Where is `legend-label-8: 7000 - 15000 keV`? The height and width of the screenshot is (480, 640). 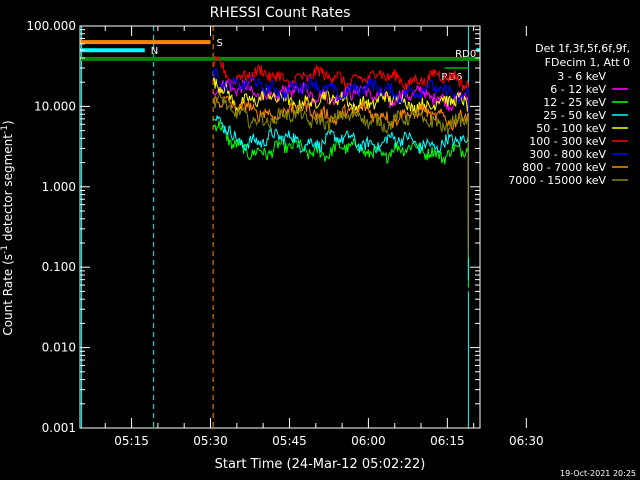
legend-label-8: 7000 - 15000 keV is located at coordinates (557, 180).